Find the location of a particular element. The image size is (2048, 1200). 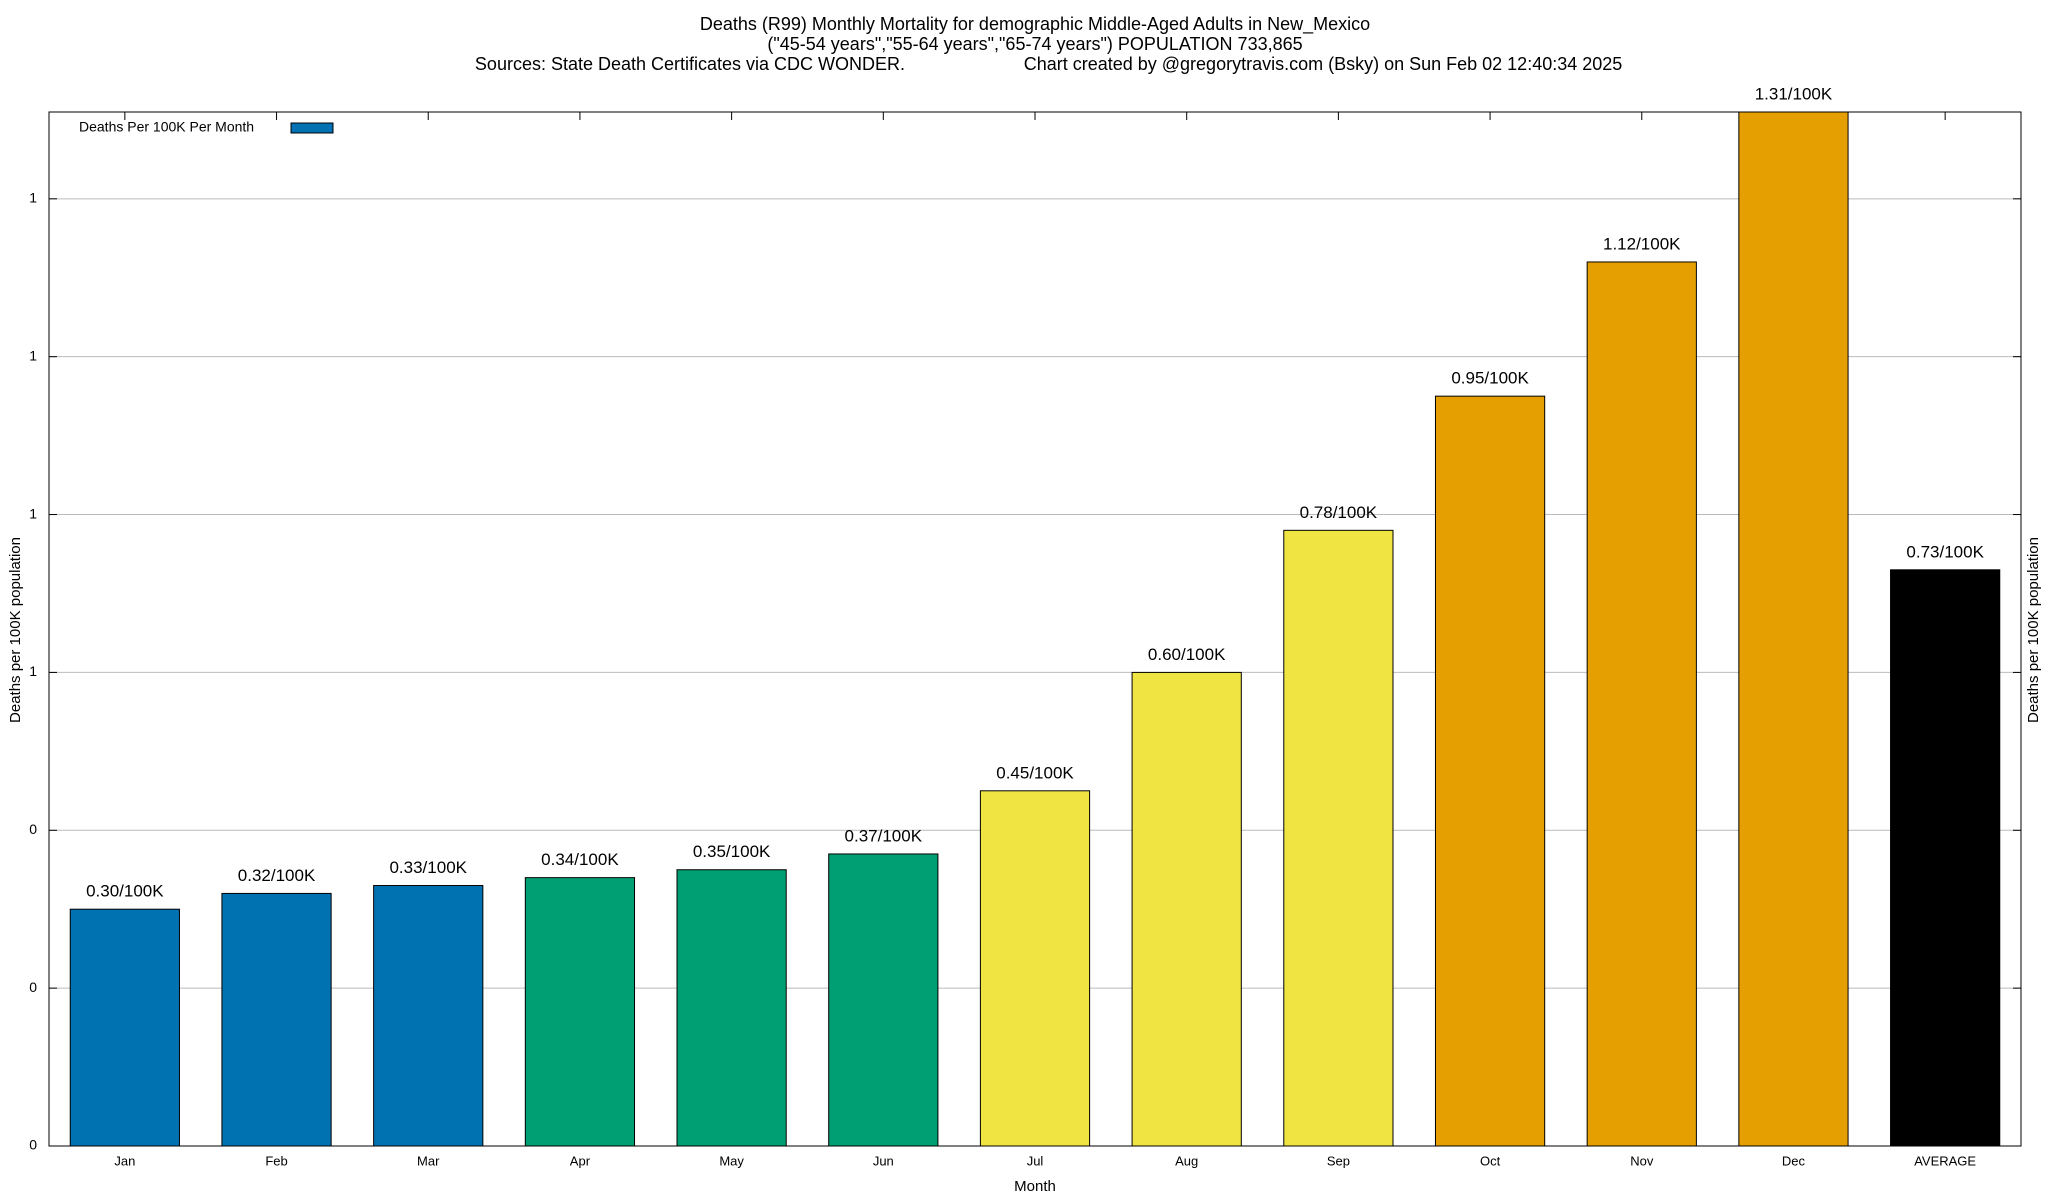

x-tick-label: Aug is located at coordinates (1186, 1160).